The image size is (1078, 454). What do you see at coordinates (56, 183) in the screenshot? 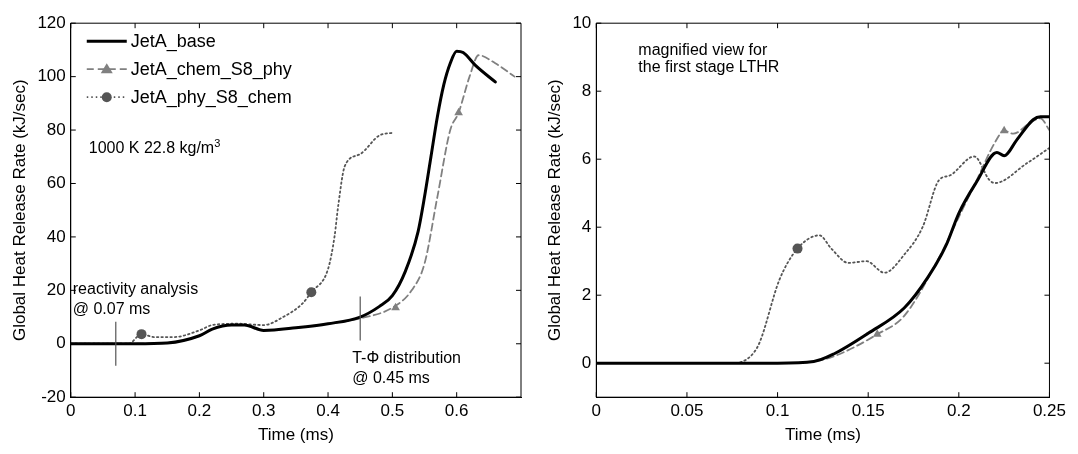
I see `y-tick-label: 60` at bounding box center [56, 183].